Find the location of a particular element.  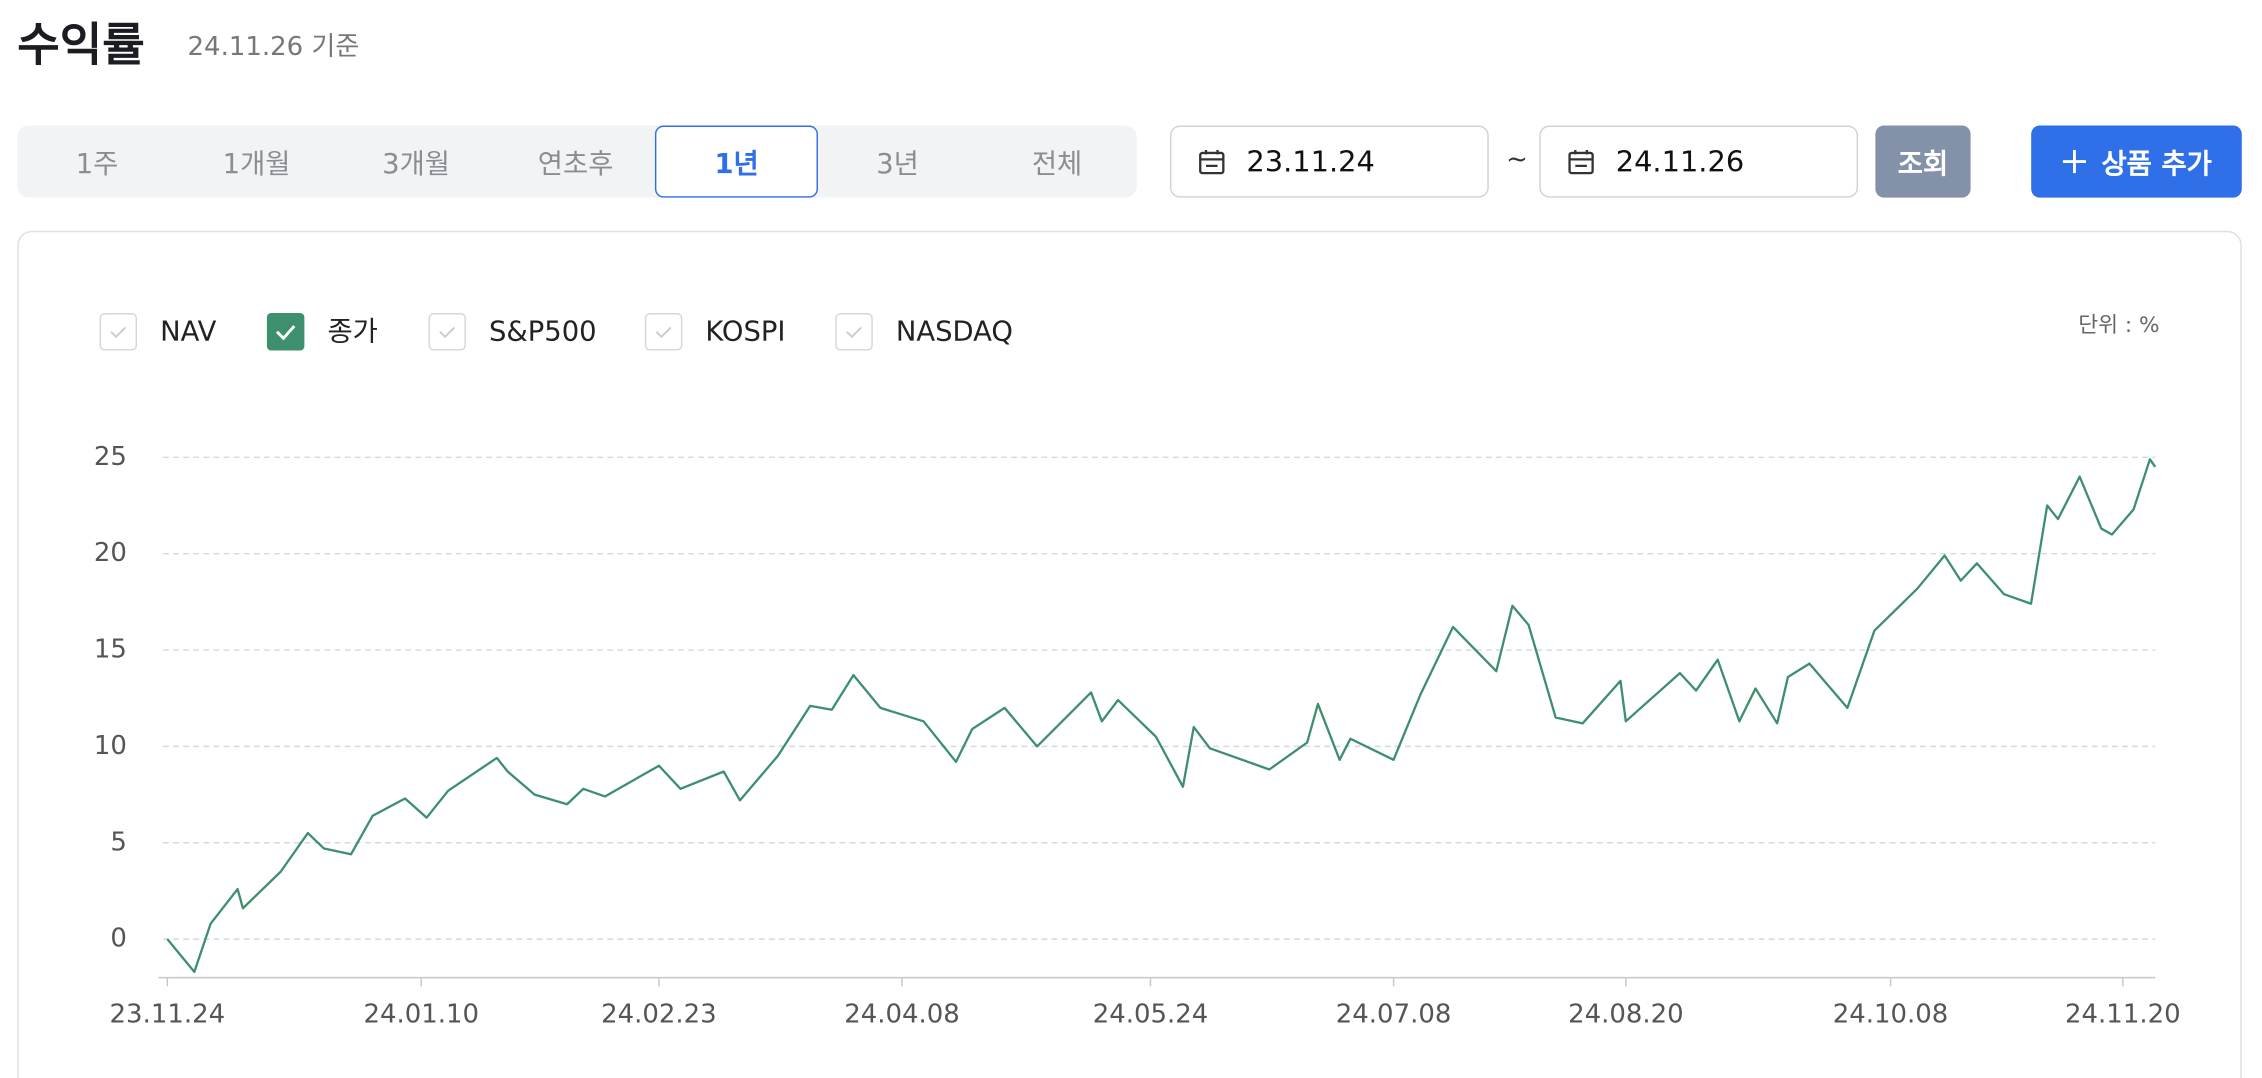

unit-label: 단위 : % is located at coordinates (2118, 325).